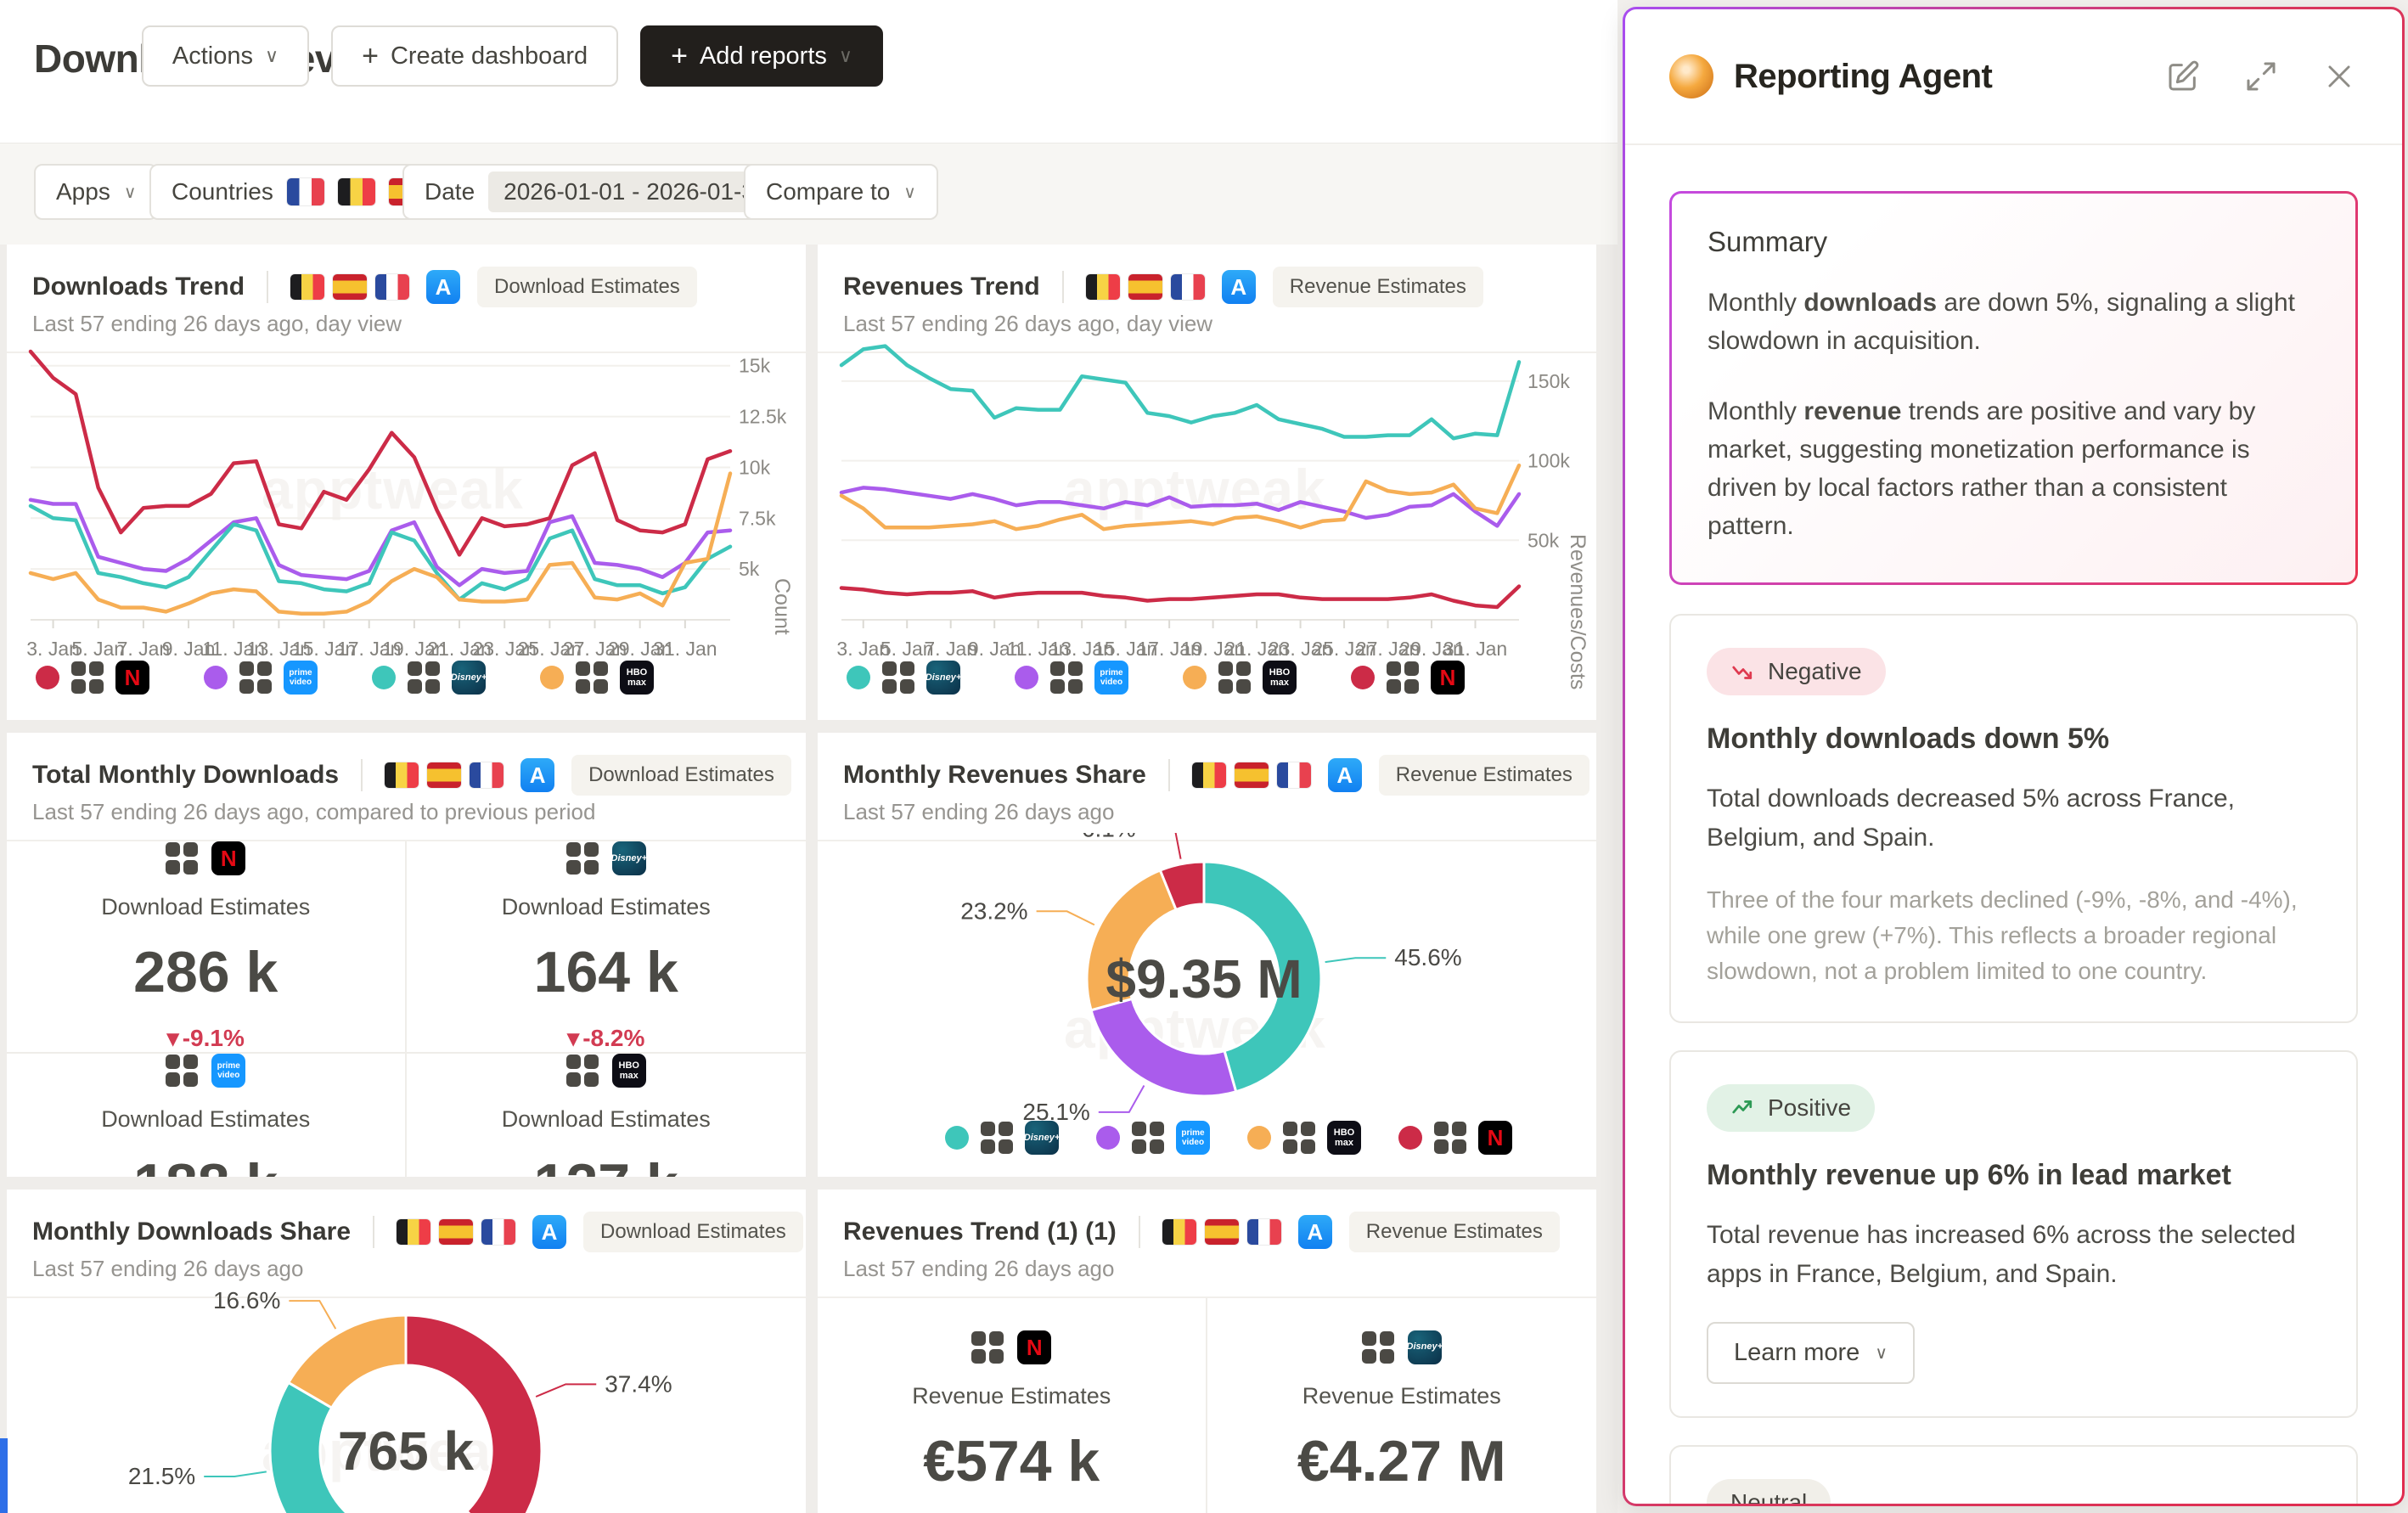 This screenshot has width=2408, height=1513. I want to click on actions-button: Actions ∨, so click(225, 56).